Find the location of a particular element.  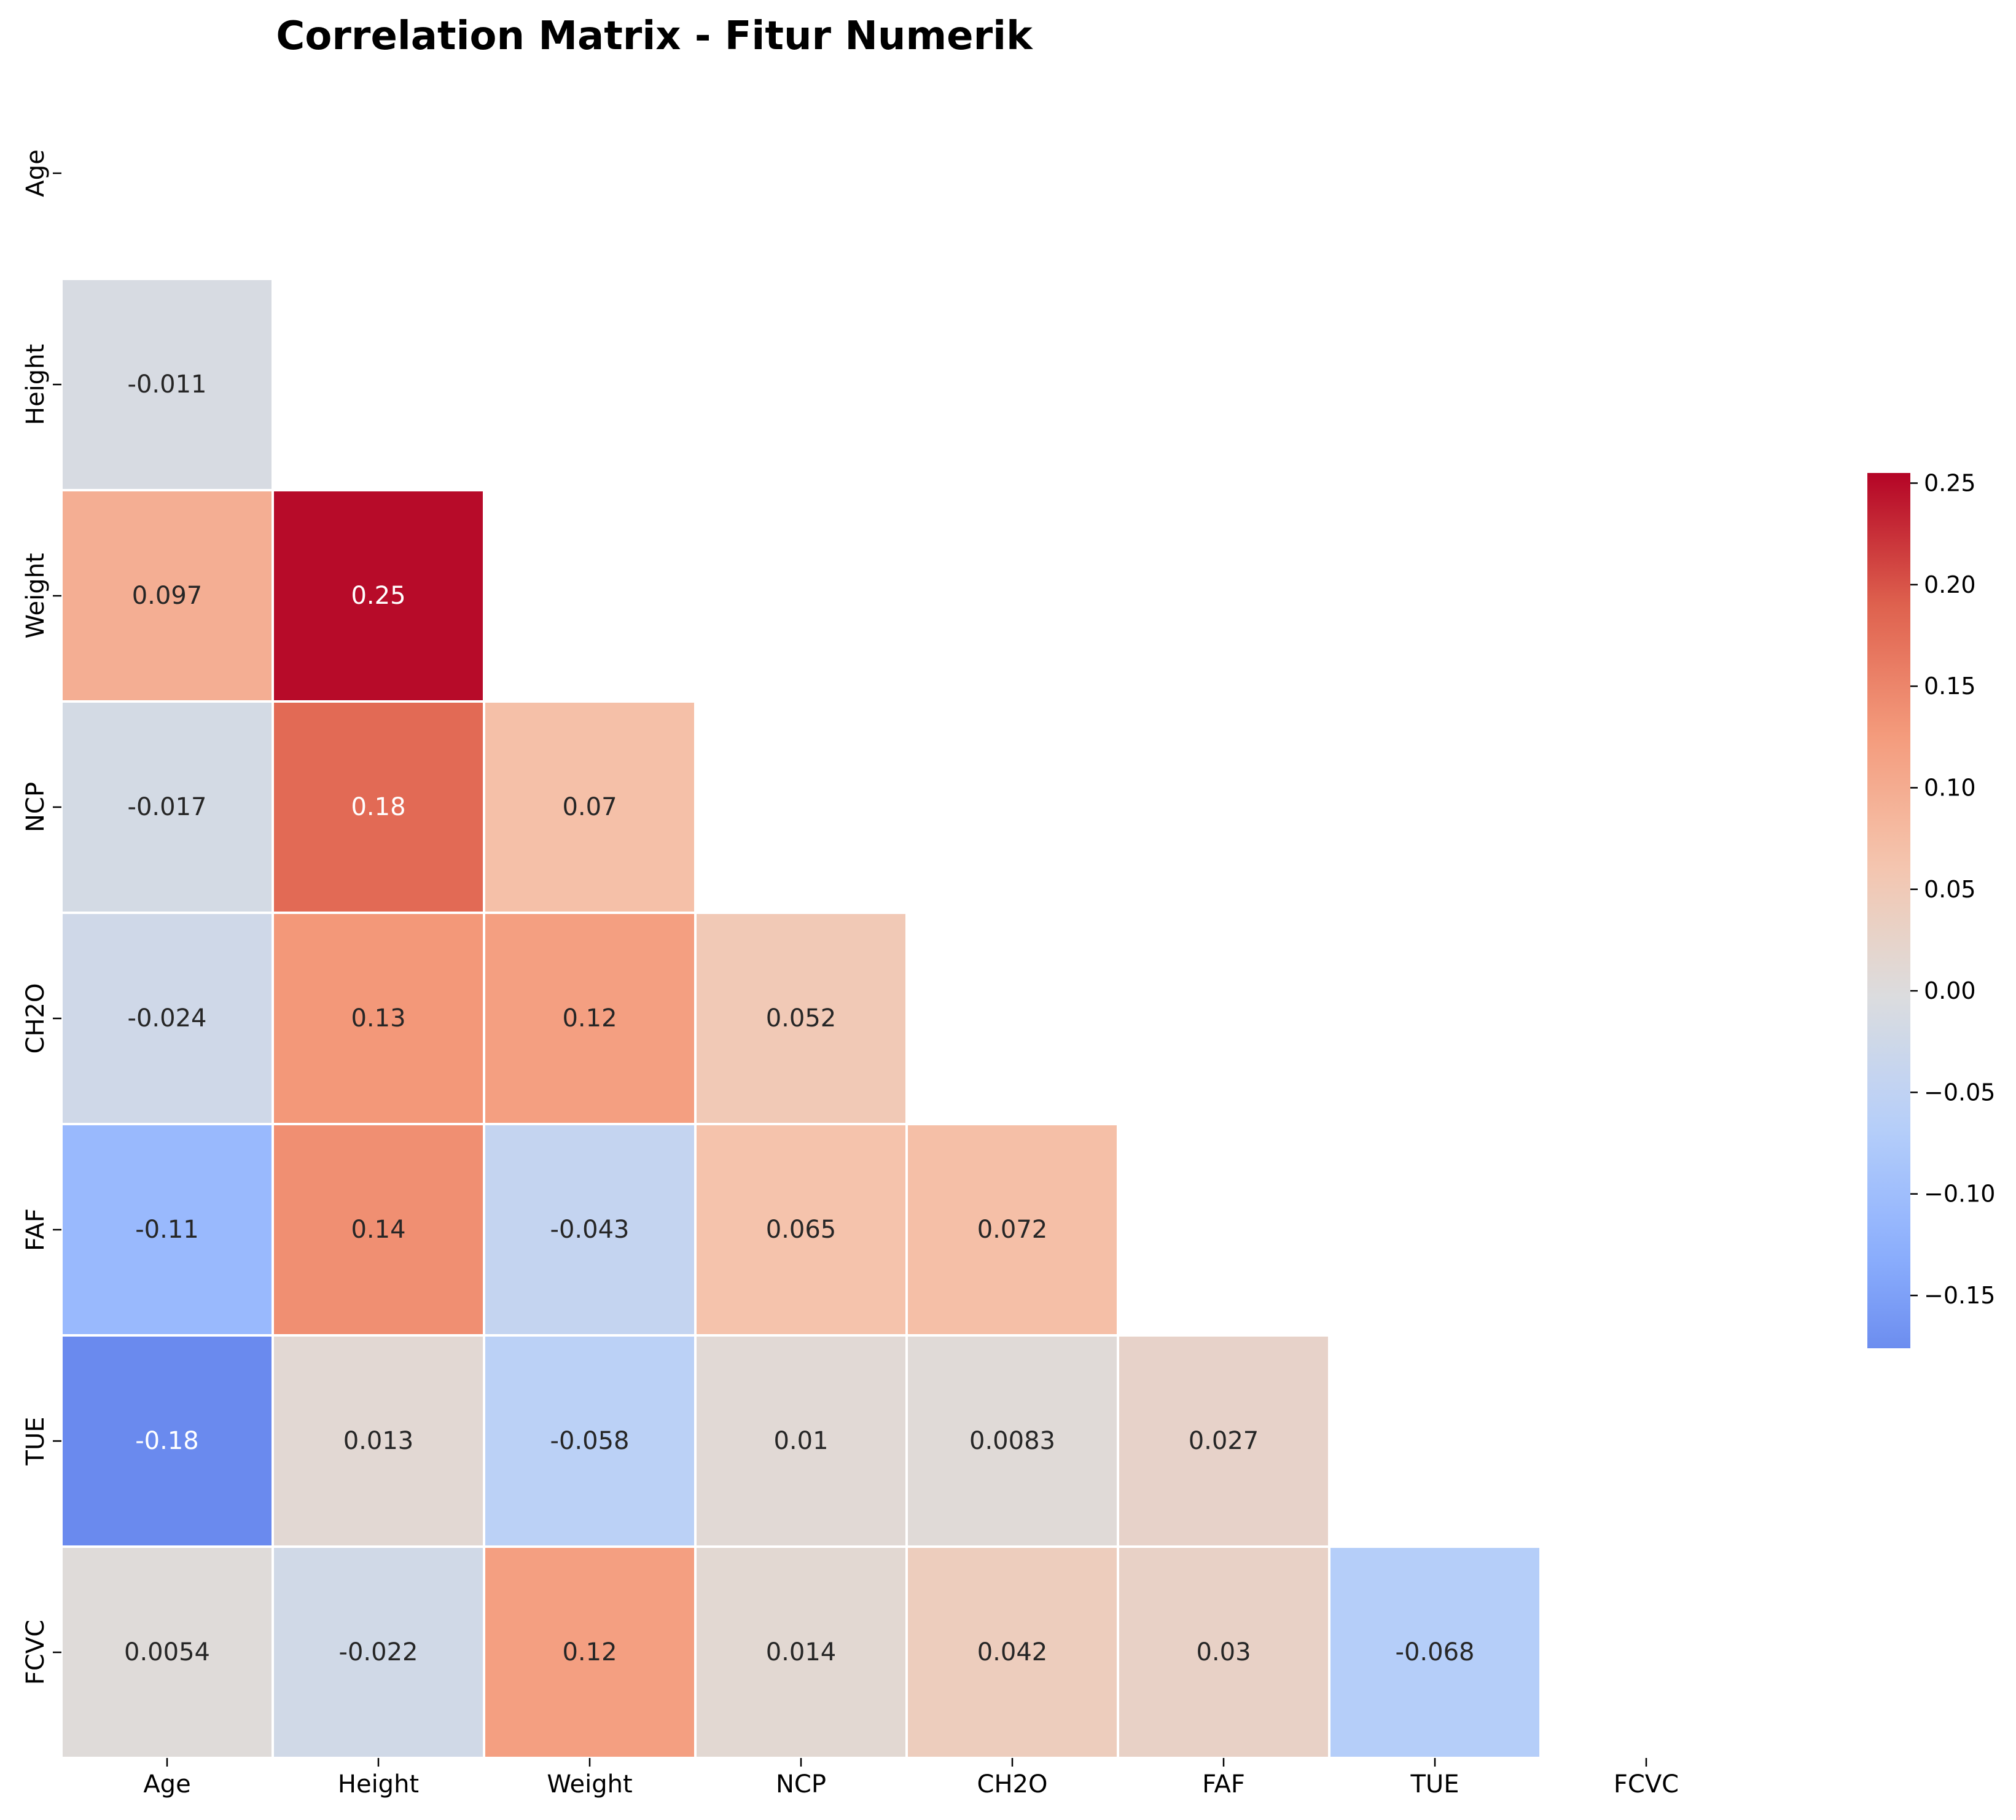

cell-value-label: 0.072 is located at coordinates (1013, 1230).